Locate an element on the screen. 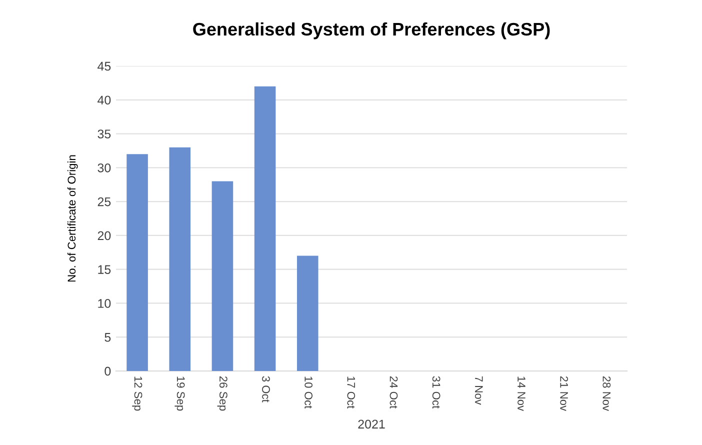  x-axis-title: 2021 is located at coordinates (371, 424).